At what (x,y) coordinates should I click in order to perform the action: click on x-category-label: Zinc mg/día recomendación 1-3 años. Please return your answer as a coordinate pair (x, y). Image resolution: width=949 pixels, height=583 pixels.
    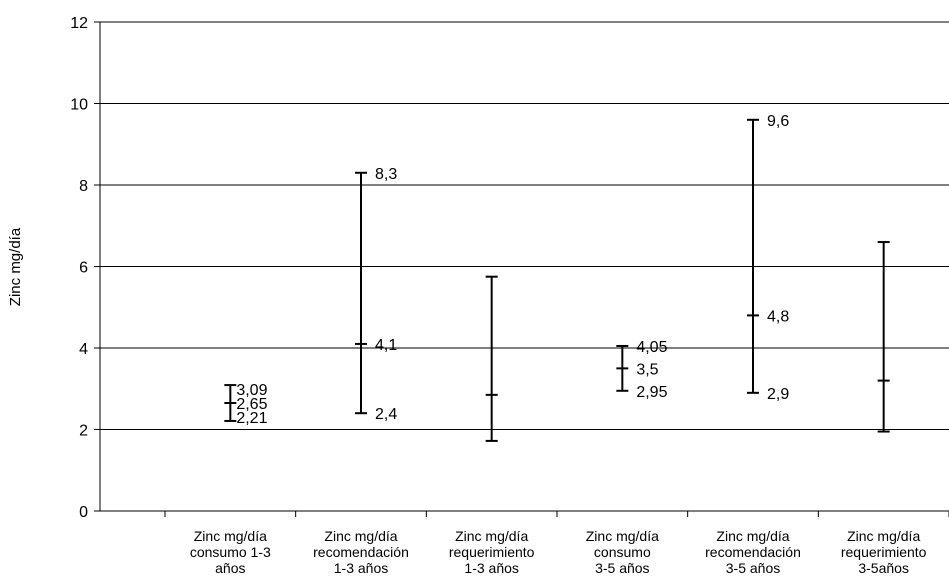
    Looking at the image, I should click on (361, 552).